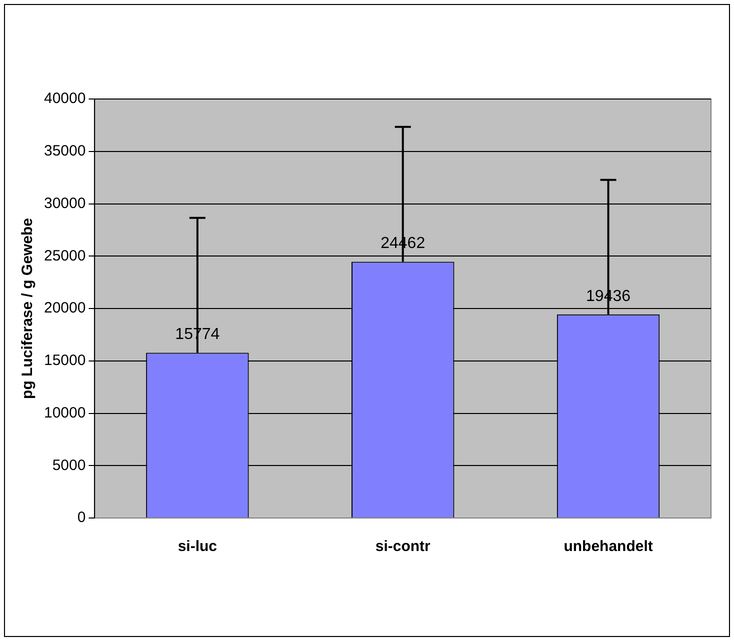 This screenshot has width=734, height=641. Describe the element at coordinates (65, 255) in the screenshot. I see `y-tick-label: 25000` at that location.